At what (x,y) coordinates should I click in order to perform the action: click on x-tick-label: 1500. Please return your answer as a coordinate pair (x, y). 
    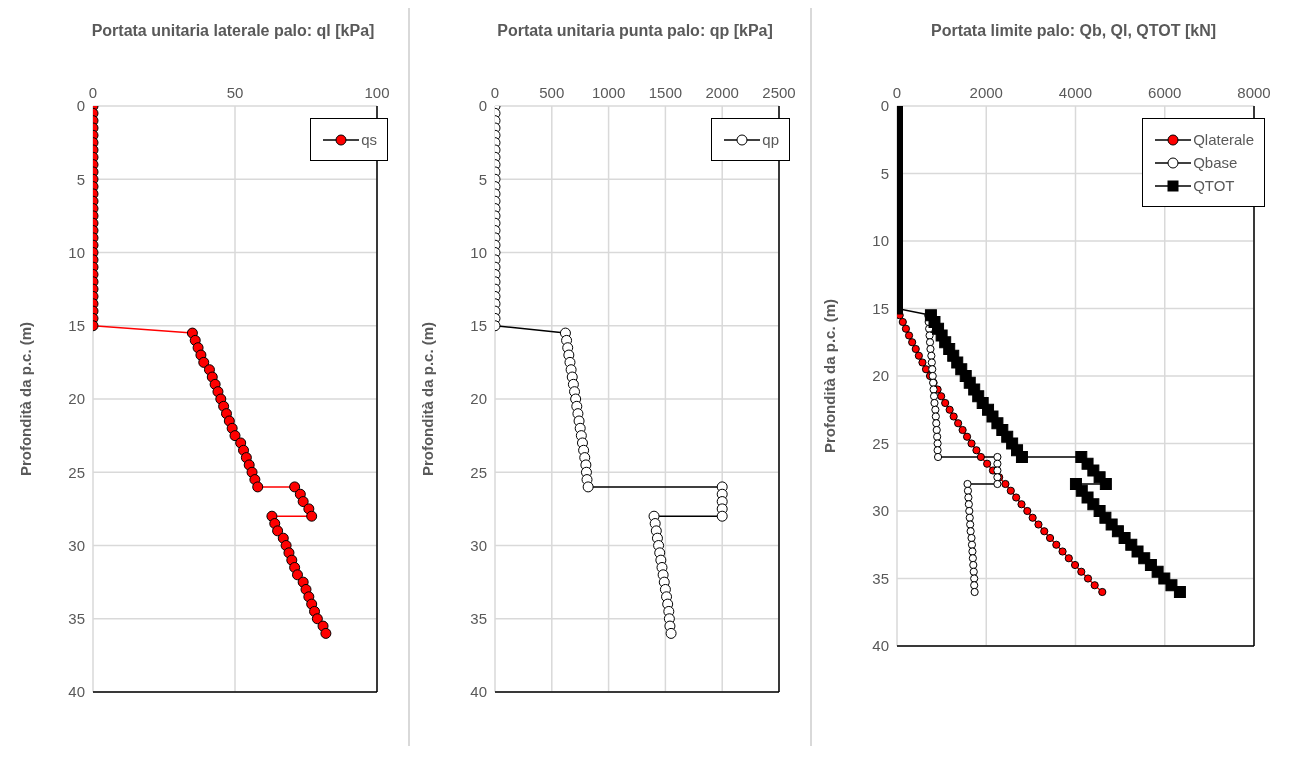
    Looking at the image, I should click on (665, 92).